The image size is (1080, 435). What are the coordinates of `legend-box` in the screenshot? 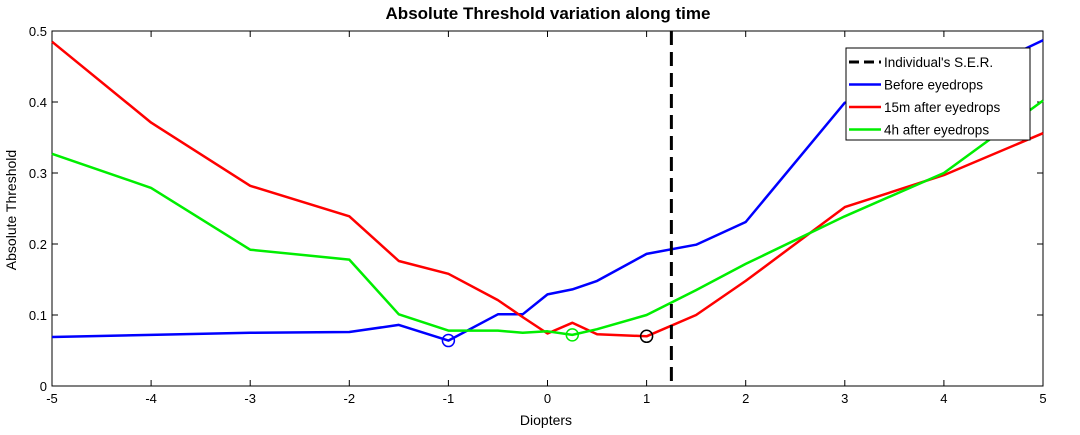 It's located at (938, 94).